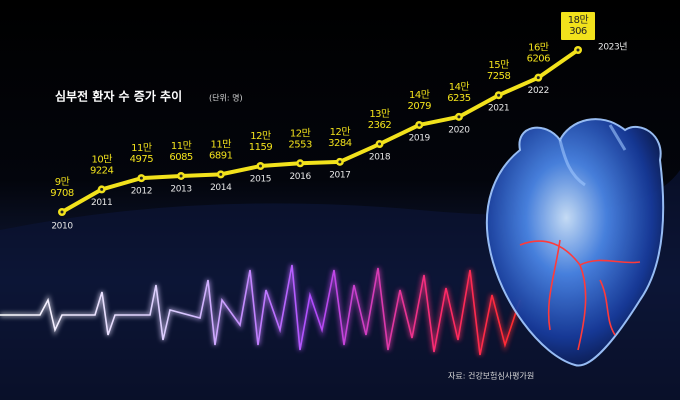 This screenshot has height=400, width=680. What do you see at coordinates (226, 98) in the screenshot?
I see `chart-subtitle: (단위: 명)` at bounding box center [226, 98].